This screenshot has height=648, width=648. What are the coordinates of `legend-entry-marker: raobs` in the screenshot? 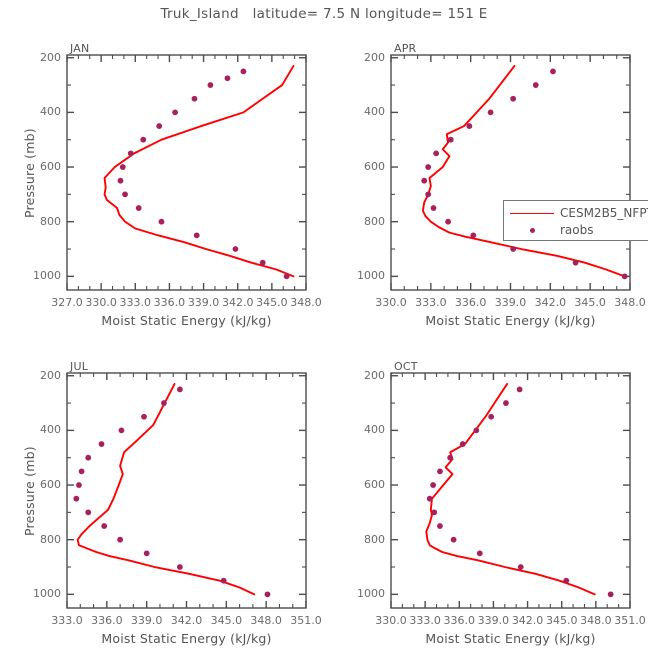 It's located at (552, 230).